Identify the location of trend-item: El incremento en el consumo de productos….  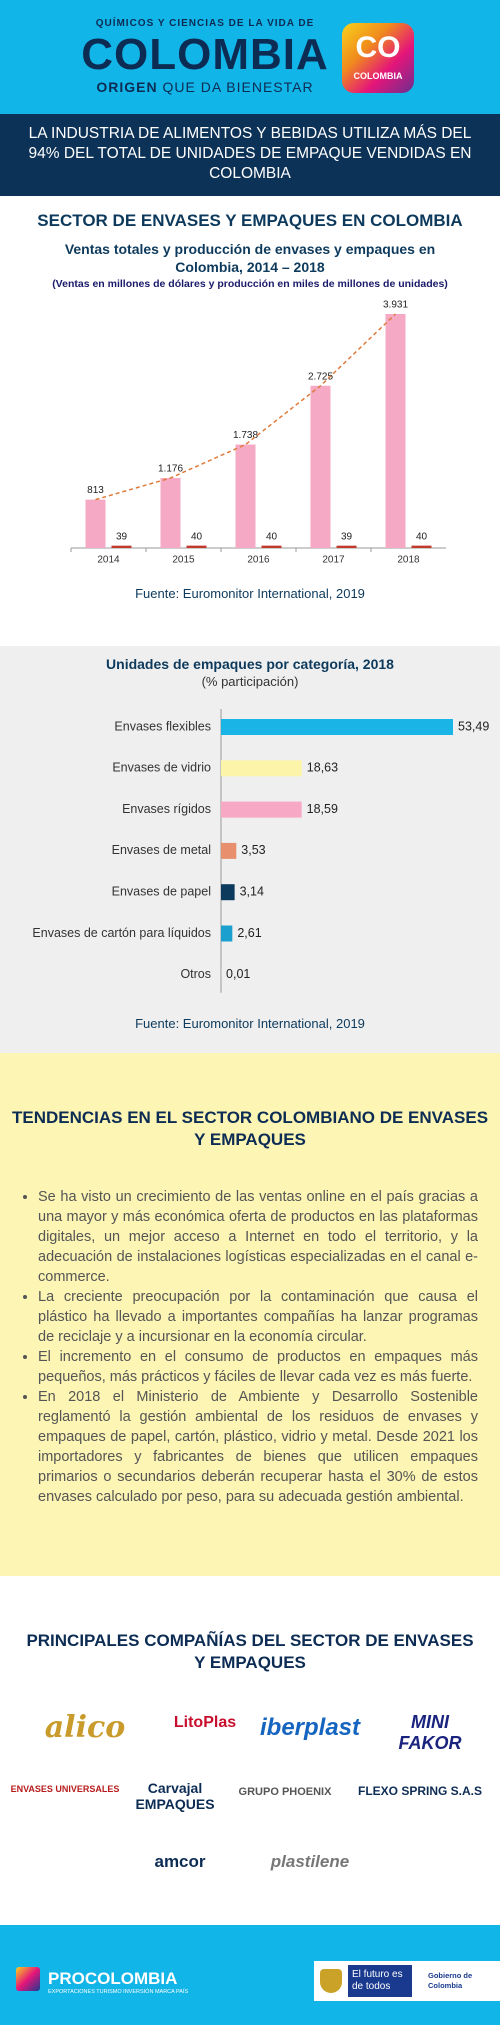
(258, 1367).